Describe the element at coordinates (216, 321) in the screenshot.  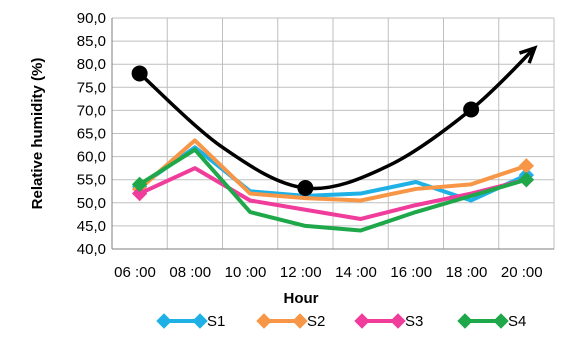
I see `legend-label: S1` at that location.